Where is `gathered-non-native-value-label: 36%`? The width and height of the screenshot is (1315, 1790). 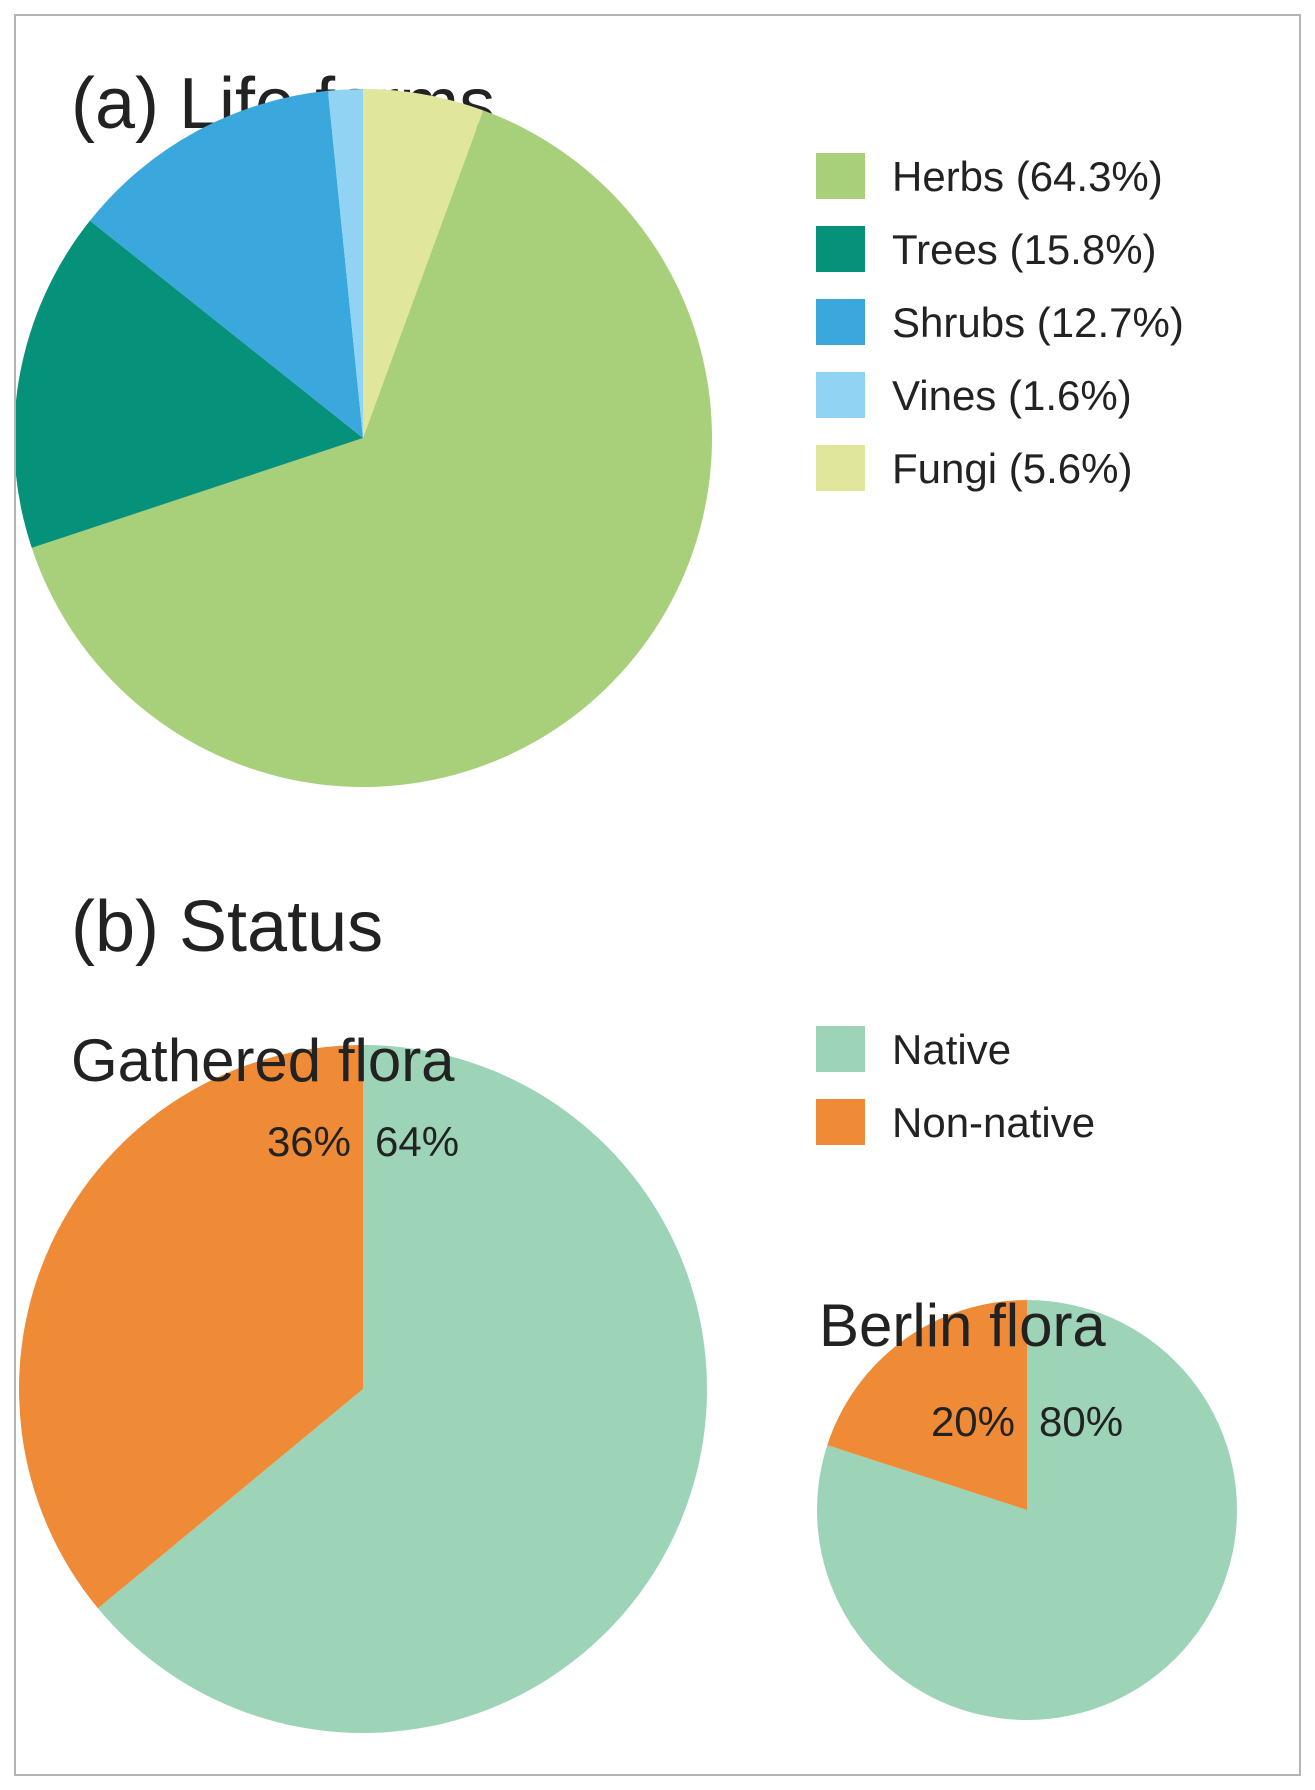
gathered-non-native-value-label: 36% is located at coordinates (309, 1141).